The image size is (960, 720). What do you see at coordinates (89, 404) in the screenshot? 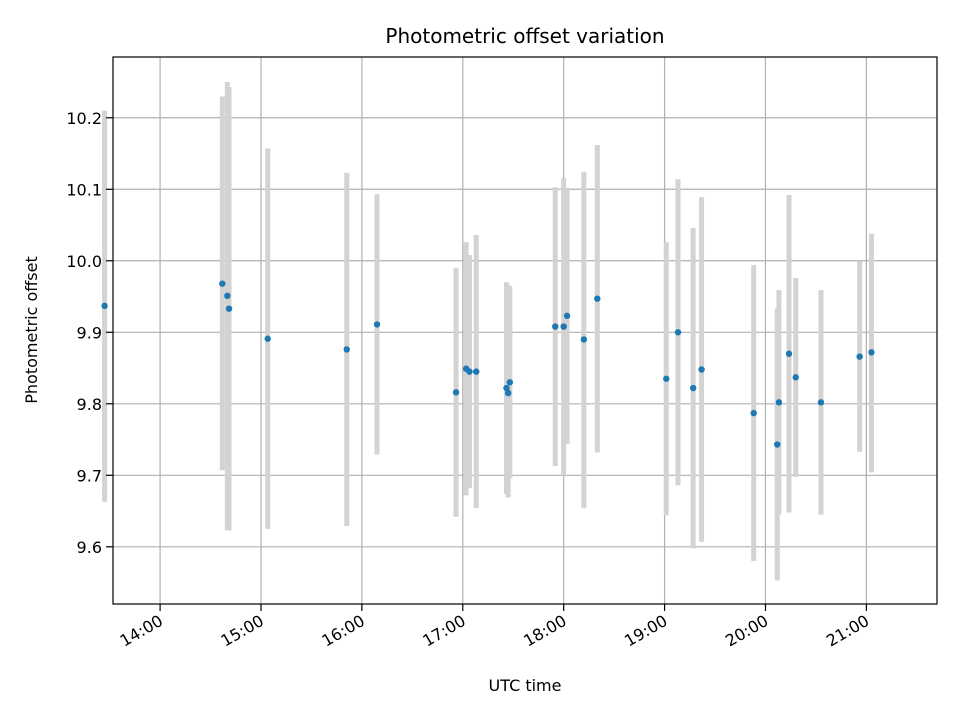
I see `y-tick-label: 9.8` at bounding box center [89, 404].